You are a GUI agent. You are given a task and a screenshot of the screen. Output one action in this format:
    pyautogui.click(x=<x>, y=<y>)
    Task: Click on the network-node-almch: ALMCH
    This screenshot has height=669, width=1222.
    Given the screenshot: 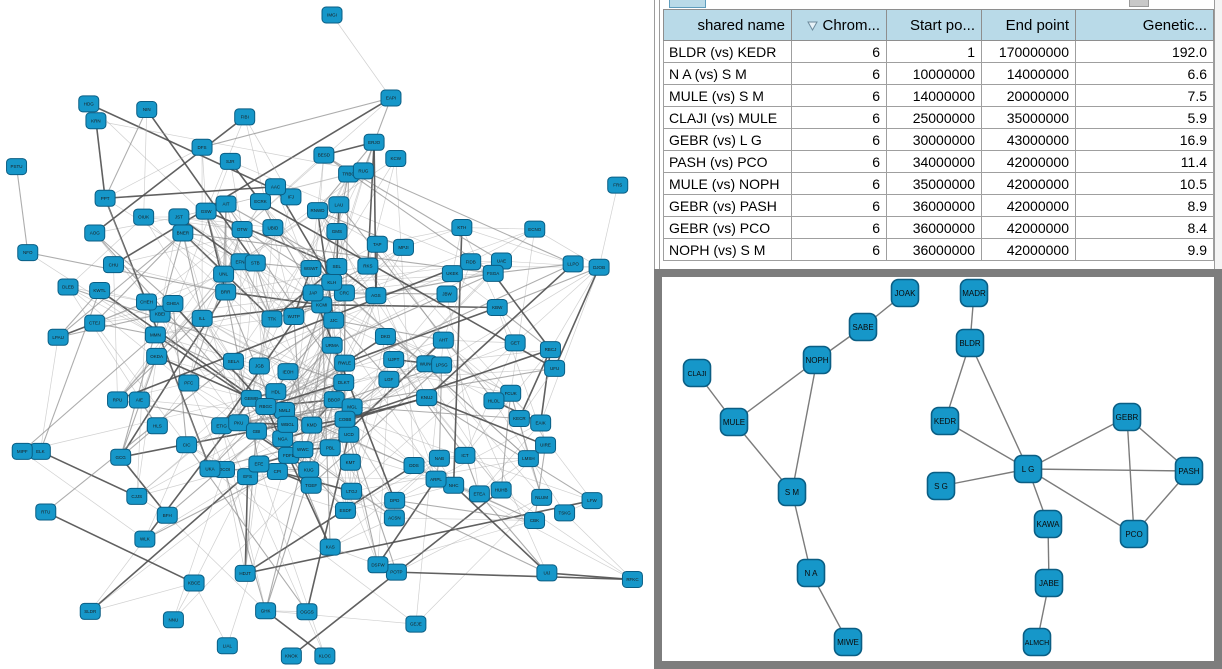 What is the action you would take?
    pyautogui.click(x=1037, y=642)
    